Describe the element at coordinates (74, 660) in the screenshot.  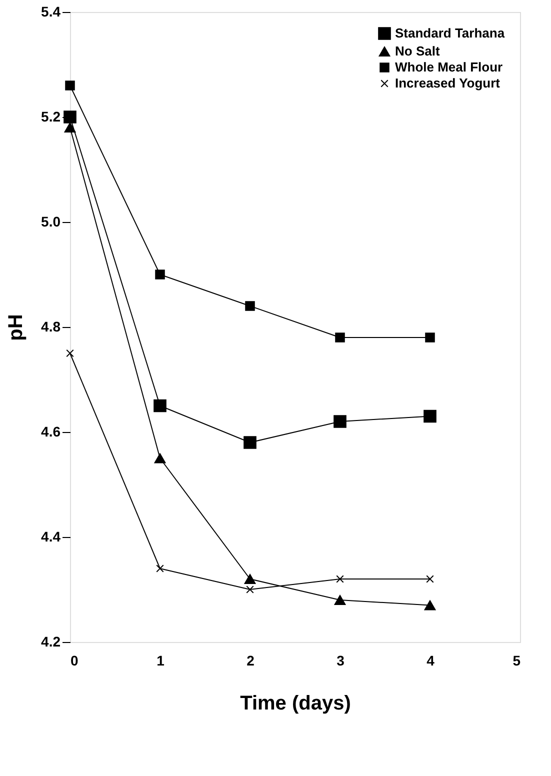
I see `x-tick-label: 0` at that location.